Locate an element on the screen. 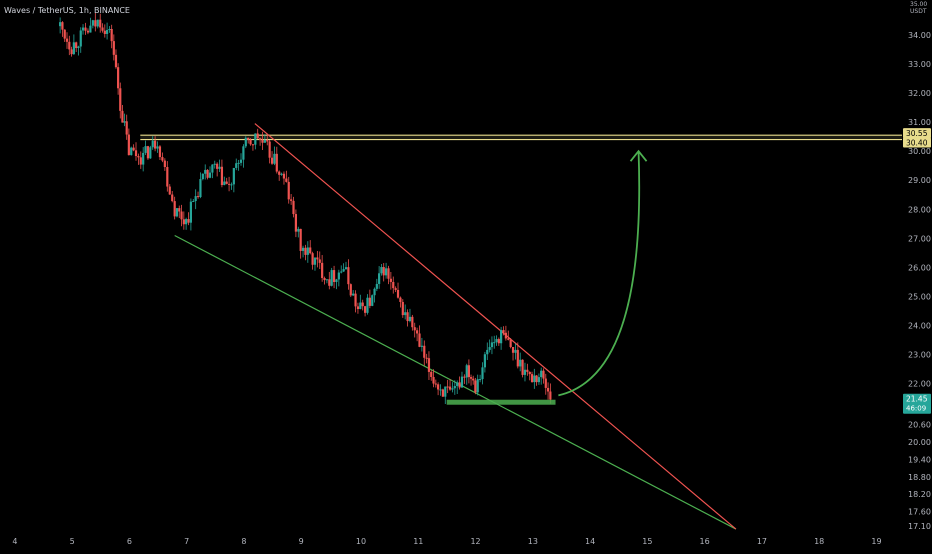 This screenshot has width=932, height=554. y-tick-label: 17.10 is located at coordinates (919, 526).